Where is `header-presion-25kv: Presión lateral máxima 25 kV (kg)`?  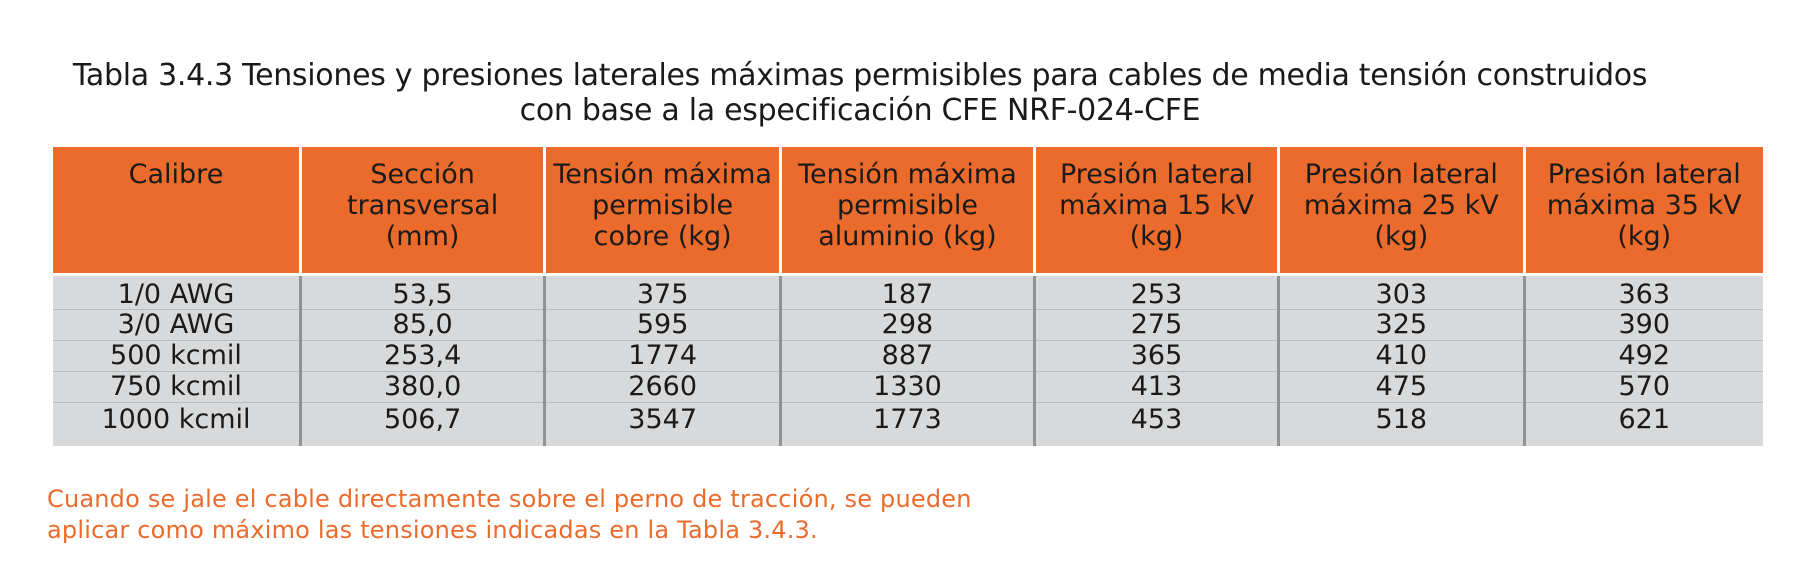
header-presion-25kv: Presión lateral máxima 25 kV (kg) is located at coordinates (1401, 211).